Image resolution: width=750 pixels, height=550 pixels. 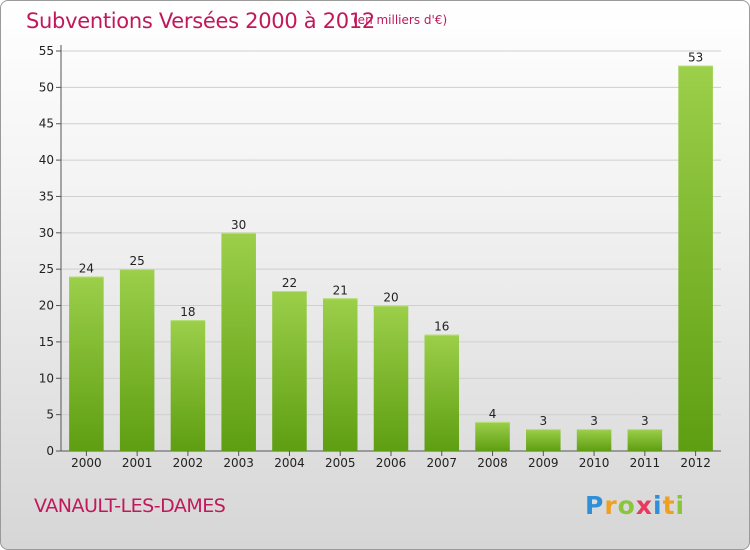 What do you see at coordinates (390, 298) in the screenshot?
I see `data-label: 20` at bounding box center [390, 298].